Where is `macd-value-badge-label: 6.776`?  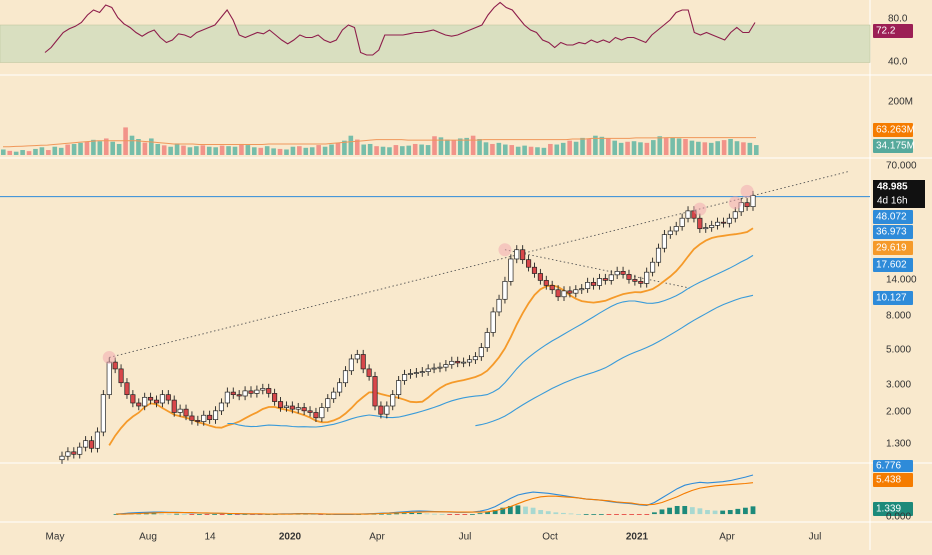
macd-value-badge-label: 6.776 is located at coordinates (888, 466).